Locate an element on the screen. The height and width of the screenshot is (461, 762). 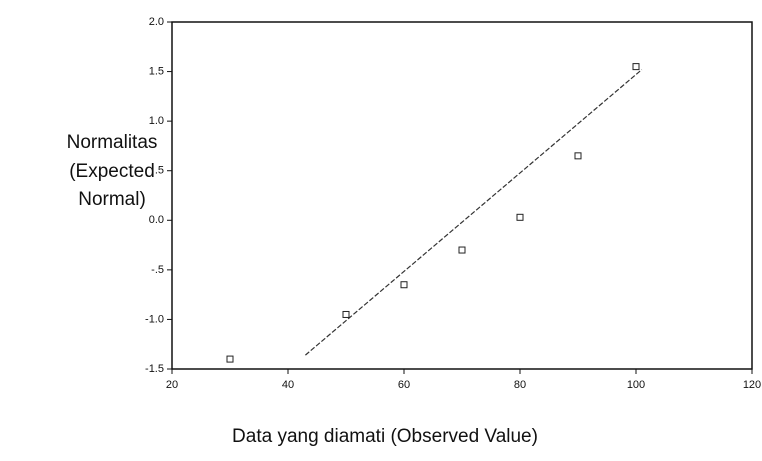
x-tick-label: 120 is located at coordinates (752, 385).